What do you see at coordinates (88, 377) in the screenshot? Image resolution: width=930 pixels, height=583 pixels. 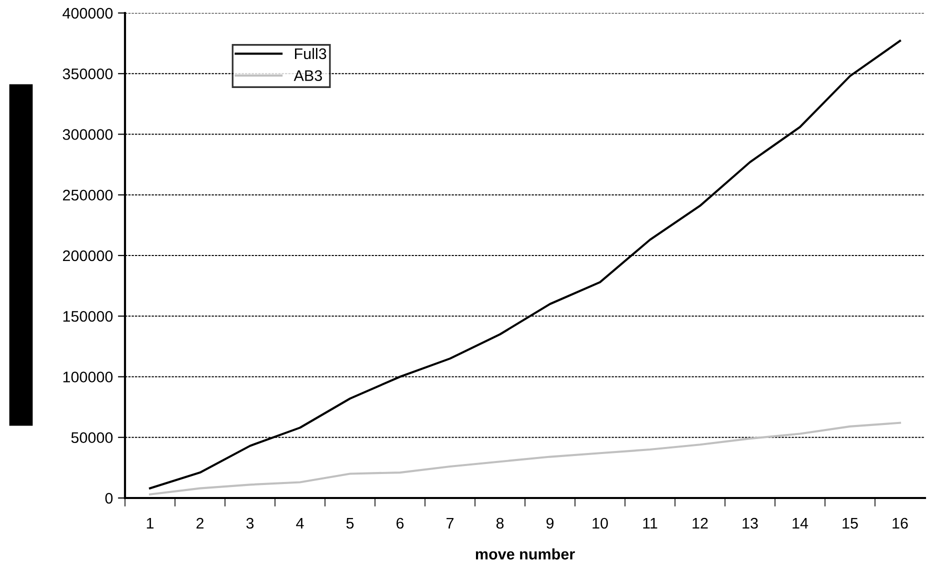 I see `y-tick-label: 100000` at bounding box center [88, 377].